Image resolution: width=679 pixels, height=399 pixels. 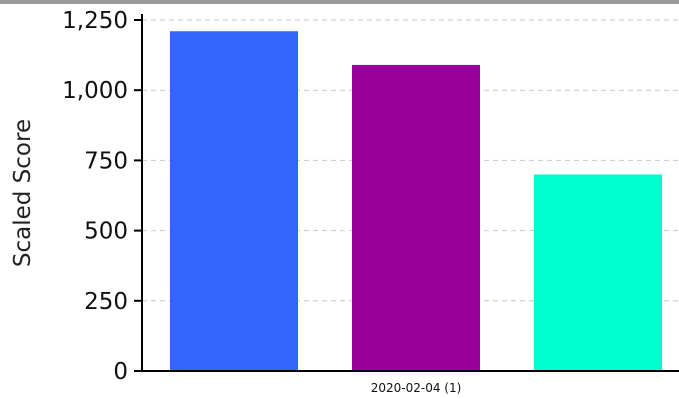 What do you see at coordinates (95, 21) in the screenshot?
I see `y-tick-label-5: 1,250` at bounding box center [95, 21].